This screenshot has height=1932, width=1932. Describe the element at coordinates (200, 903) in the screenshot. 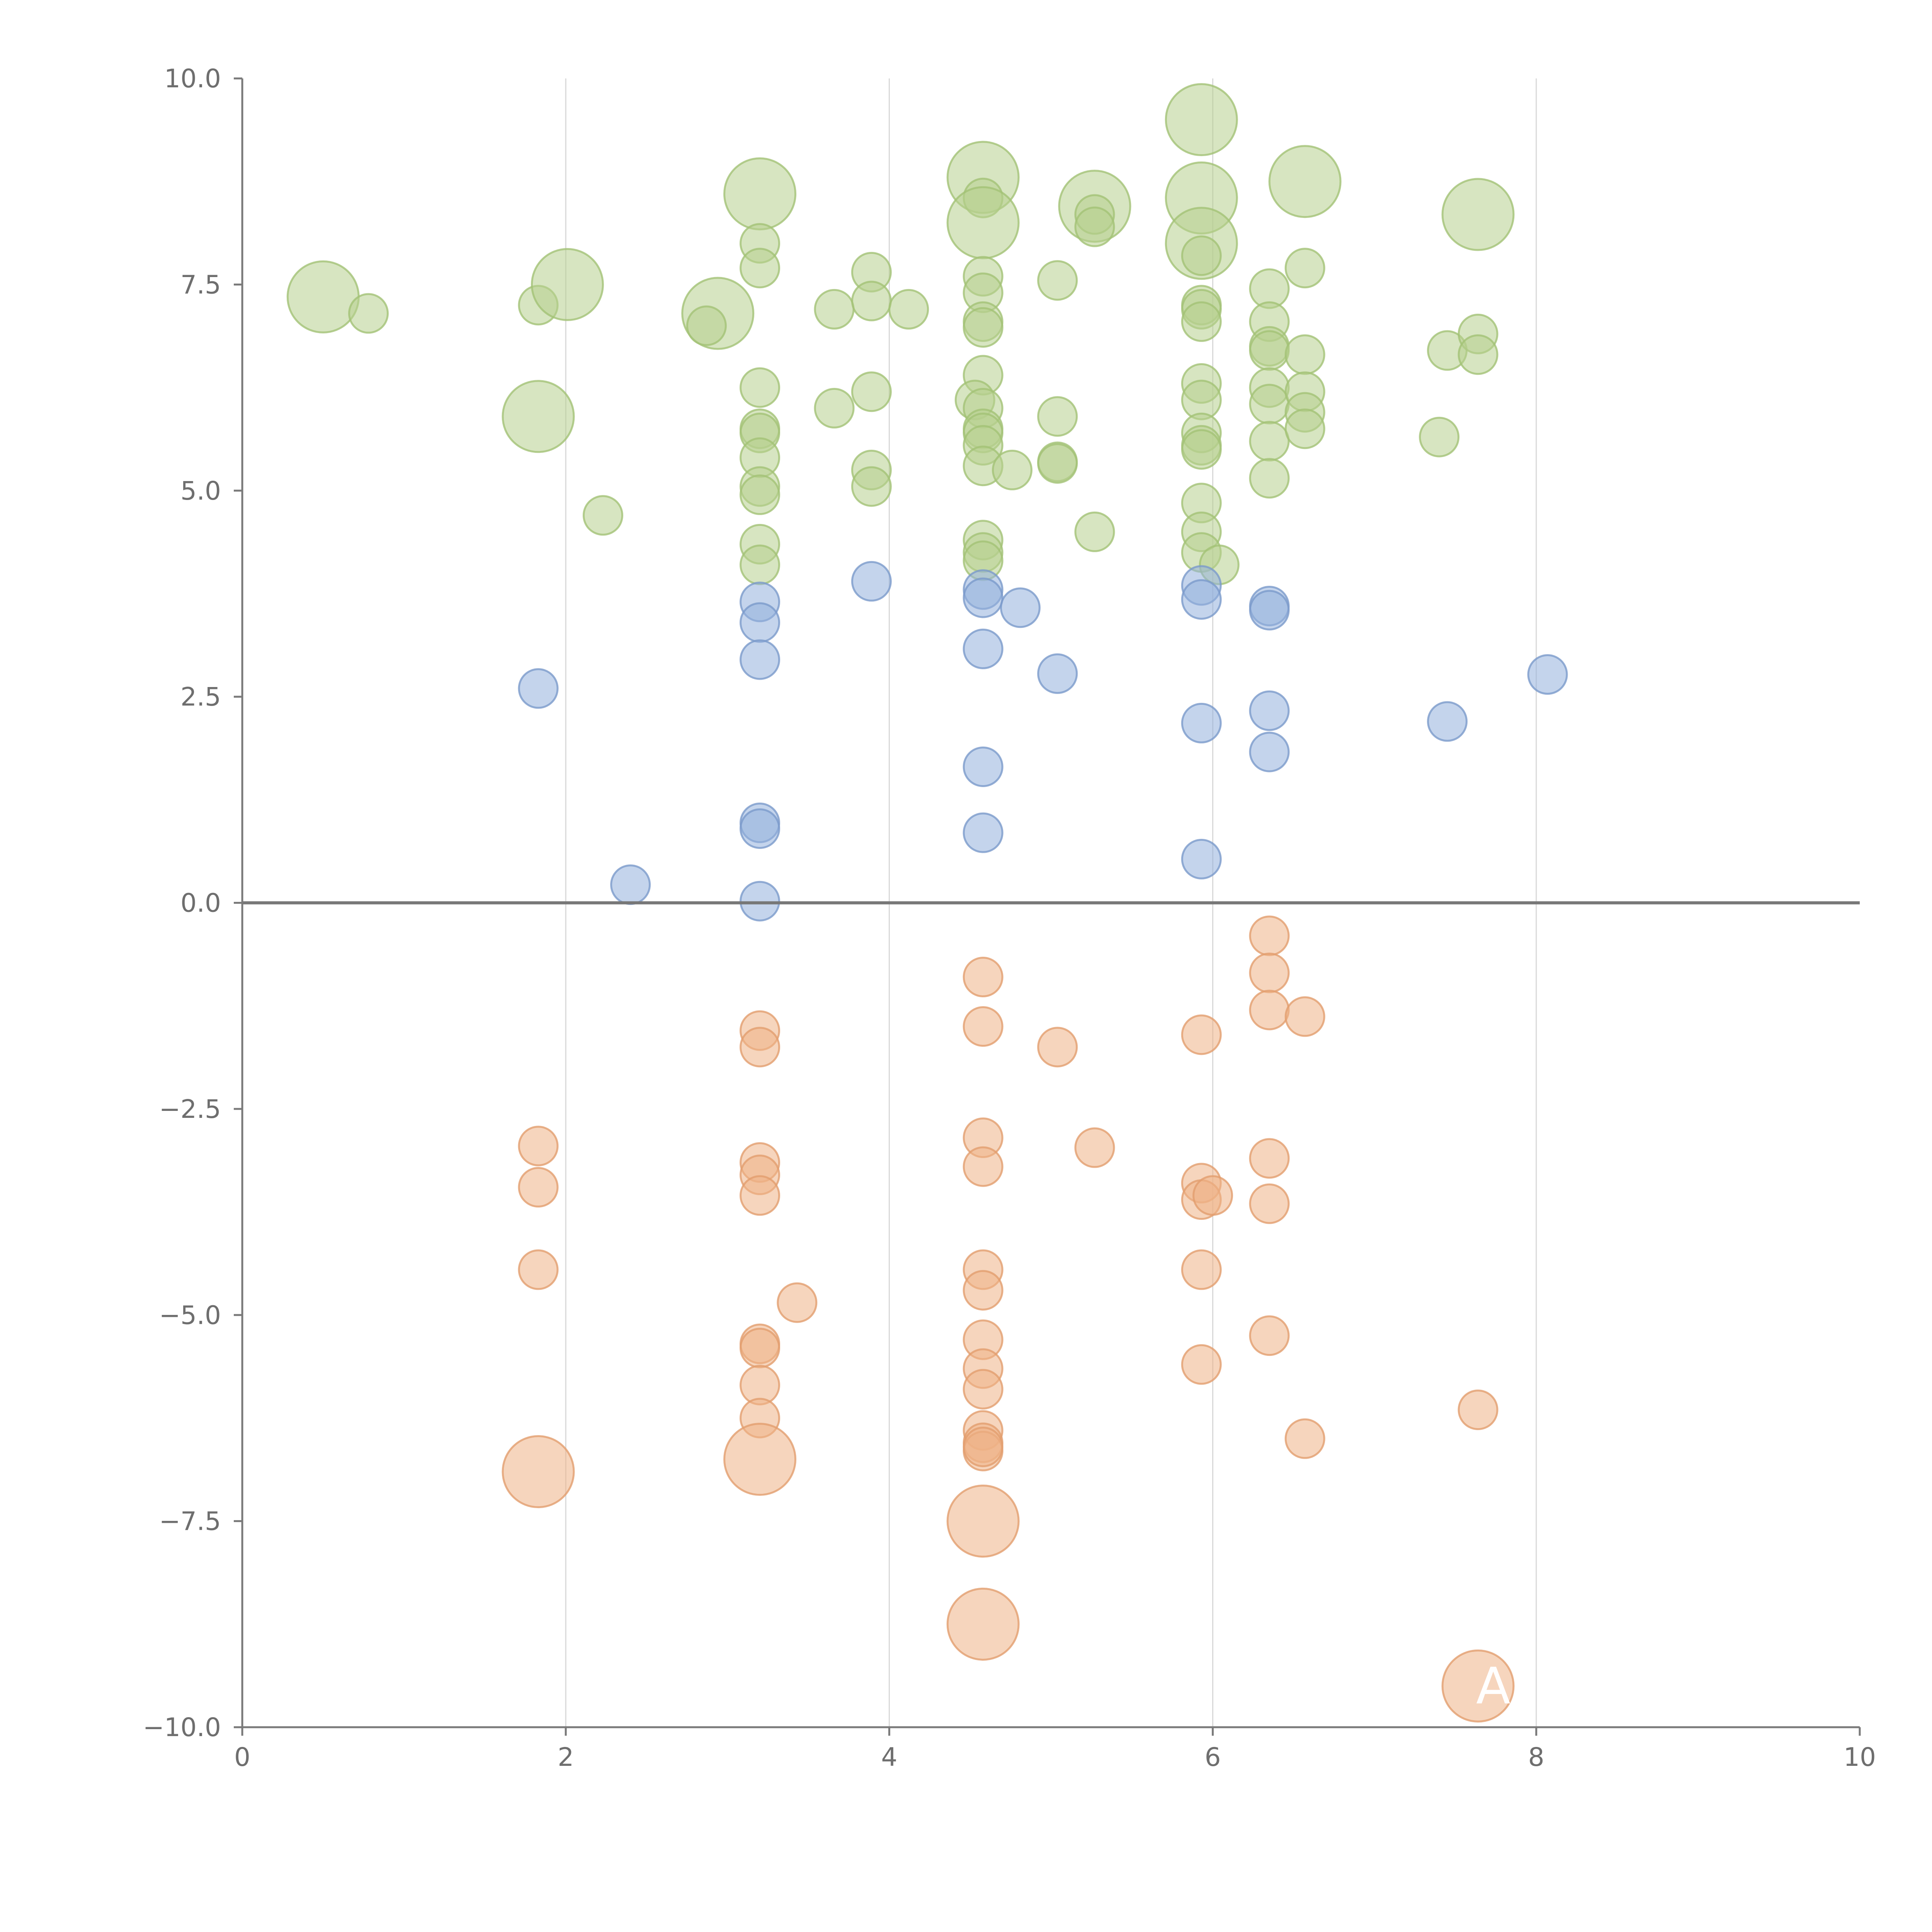

I see `y-tick-label-4: 0.0` at that location.